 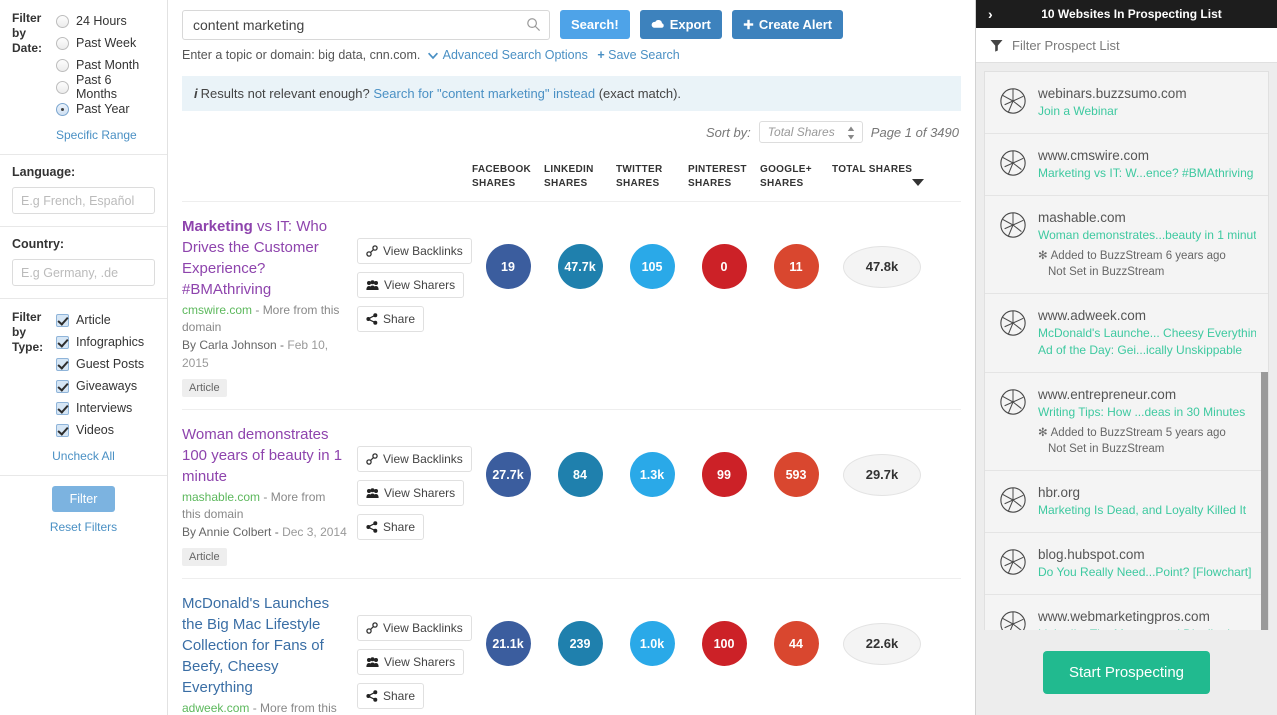 What do you see at coordinates (996, 45) in the screenshot?
I see `funnel-icon` at bounding box center [996, 45].